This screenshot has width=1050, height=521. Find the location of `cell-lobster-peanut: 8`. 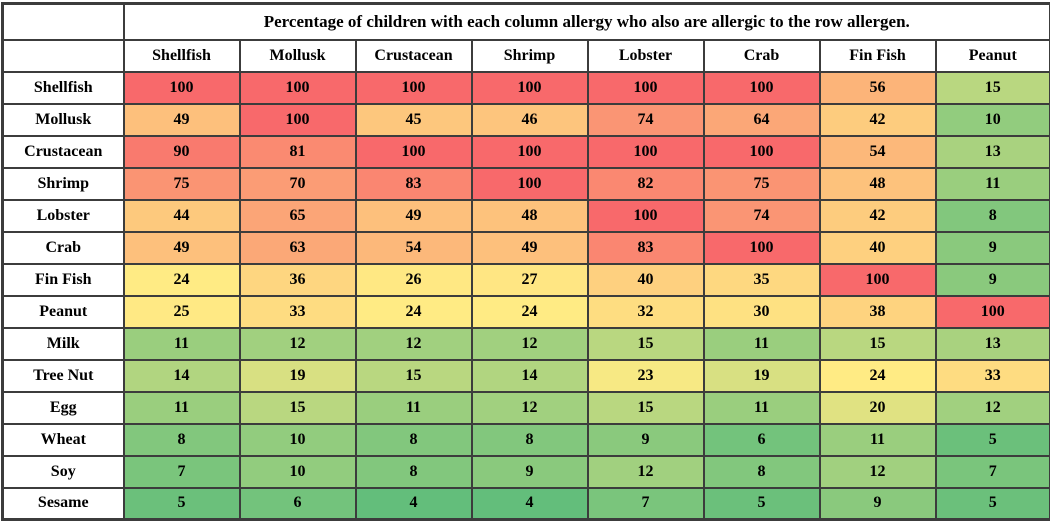

cell-lobster-peanut: 8 is located at coordinates (992, 215).